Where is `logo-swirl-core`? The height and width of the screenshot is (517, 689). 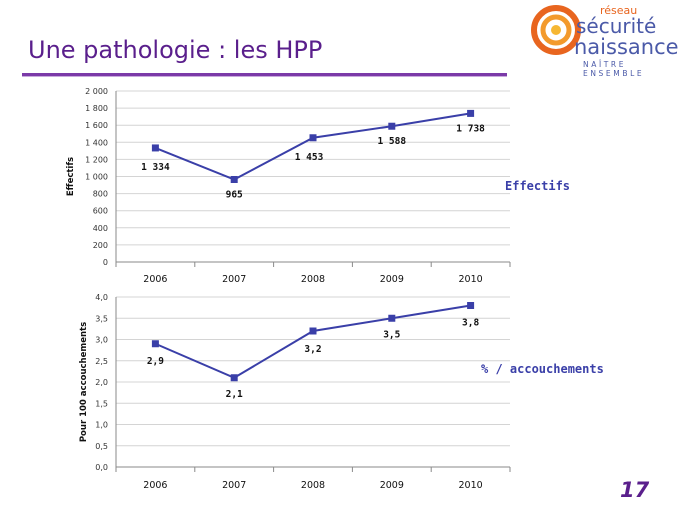 logo-swirl-core is located at coordinates (556, 30).